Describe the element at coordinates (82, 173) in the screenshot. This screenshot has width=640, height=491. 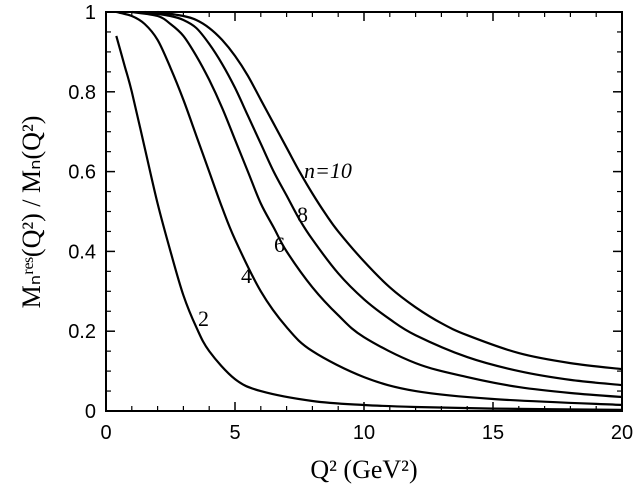
I see `y-tick-label: 0.6` at that location.